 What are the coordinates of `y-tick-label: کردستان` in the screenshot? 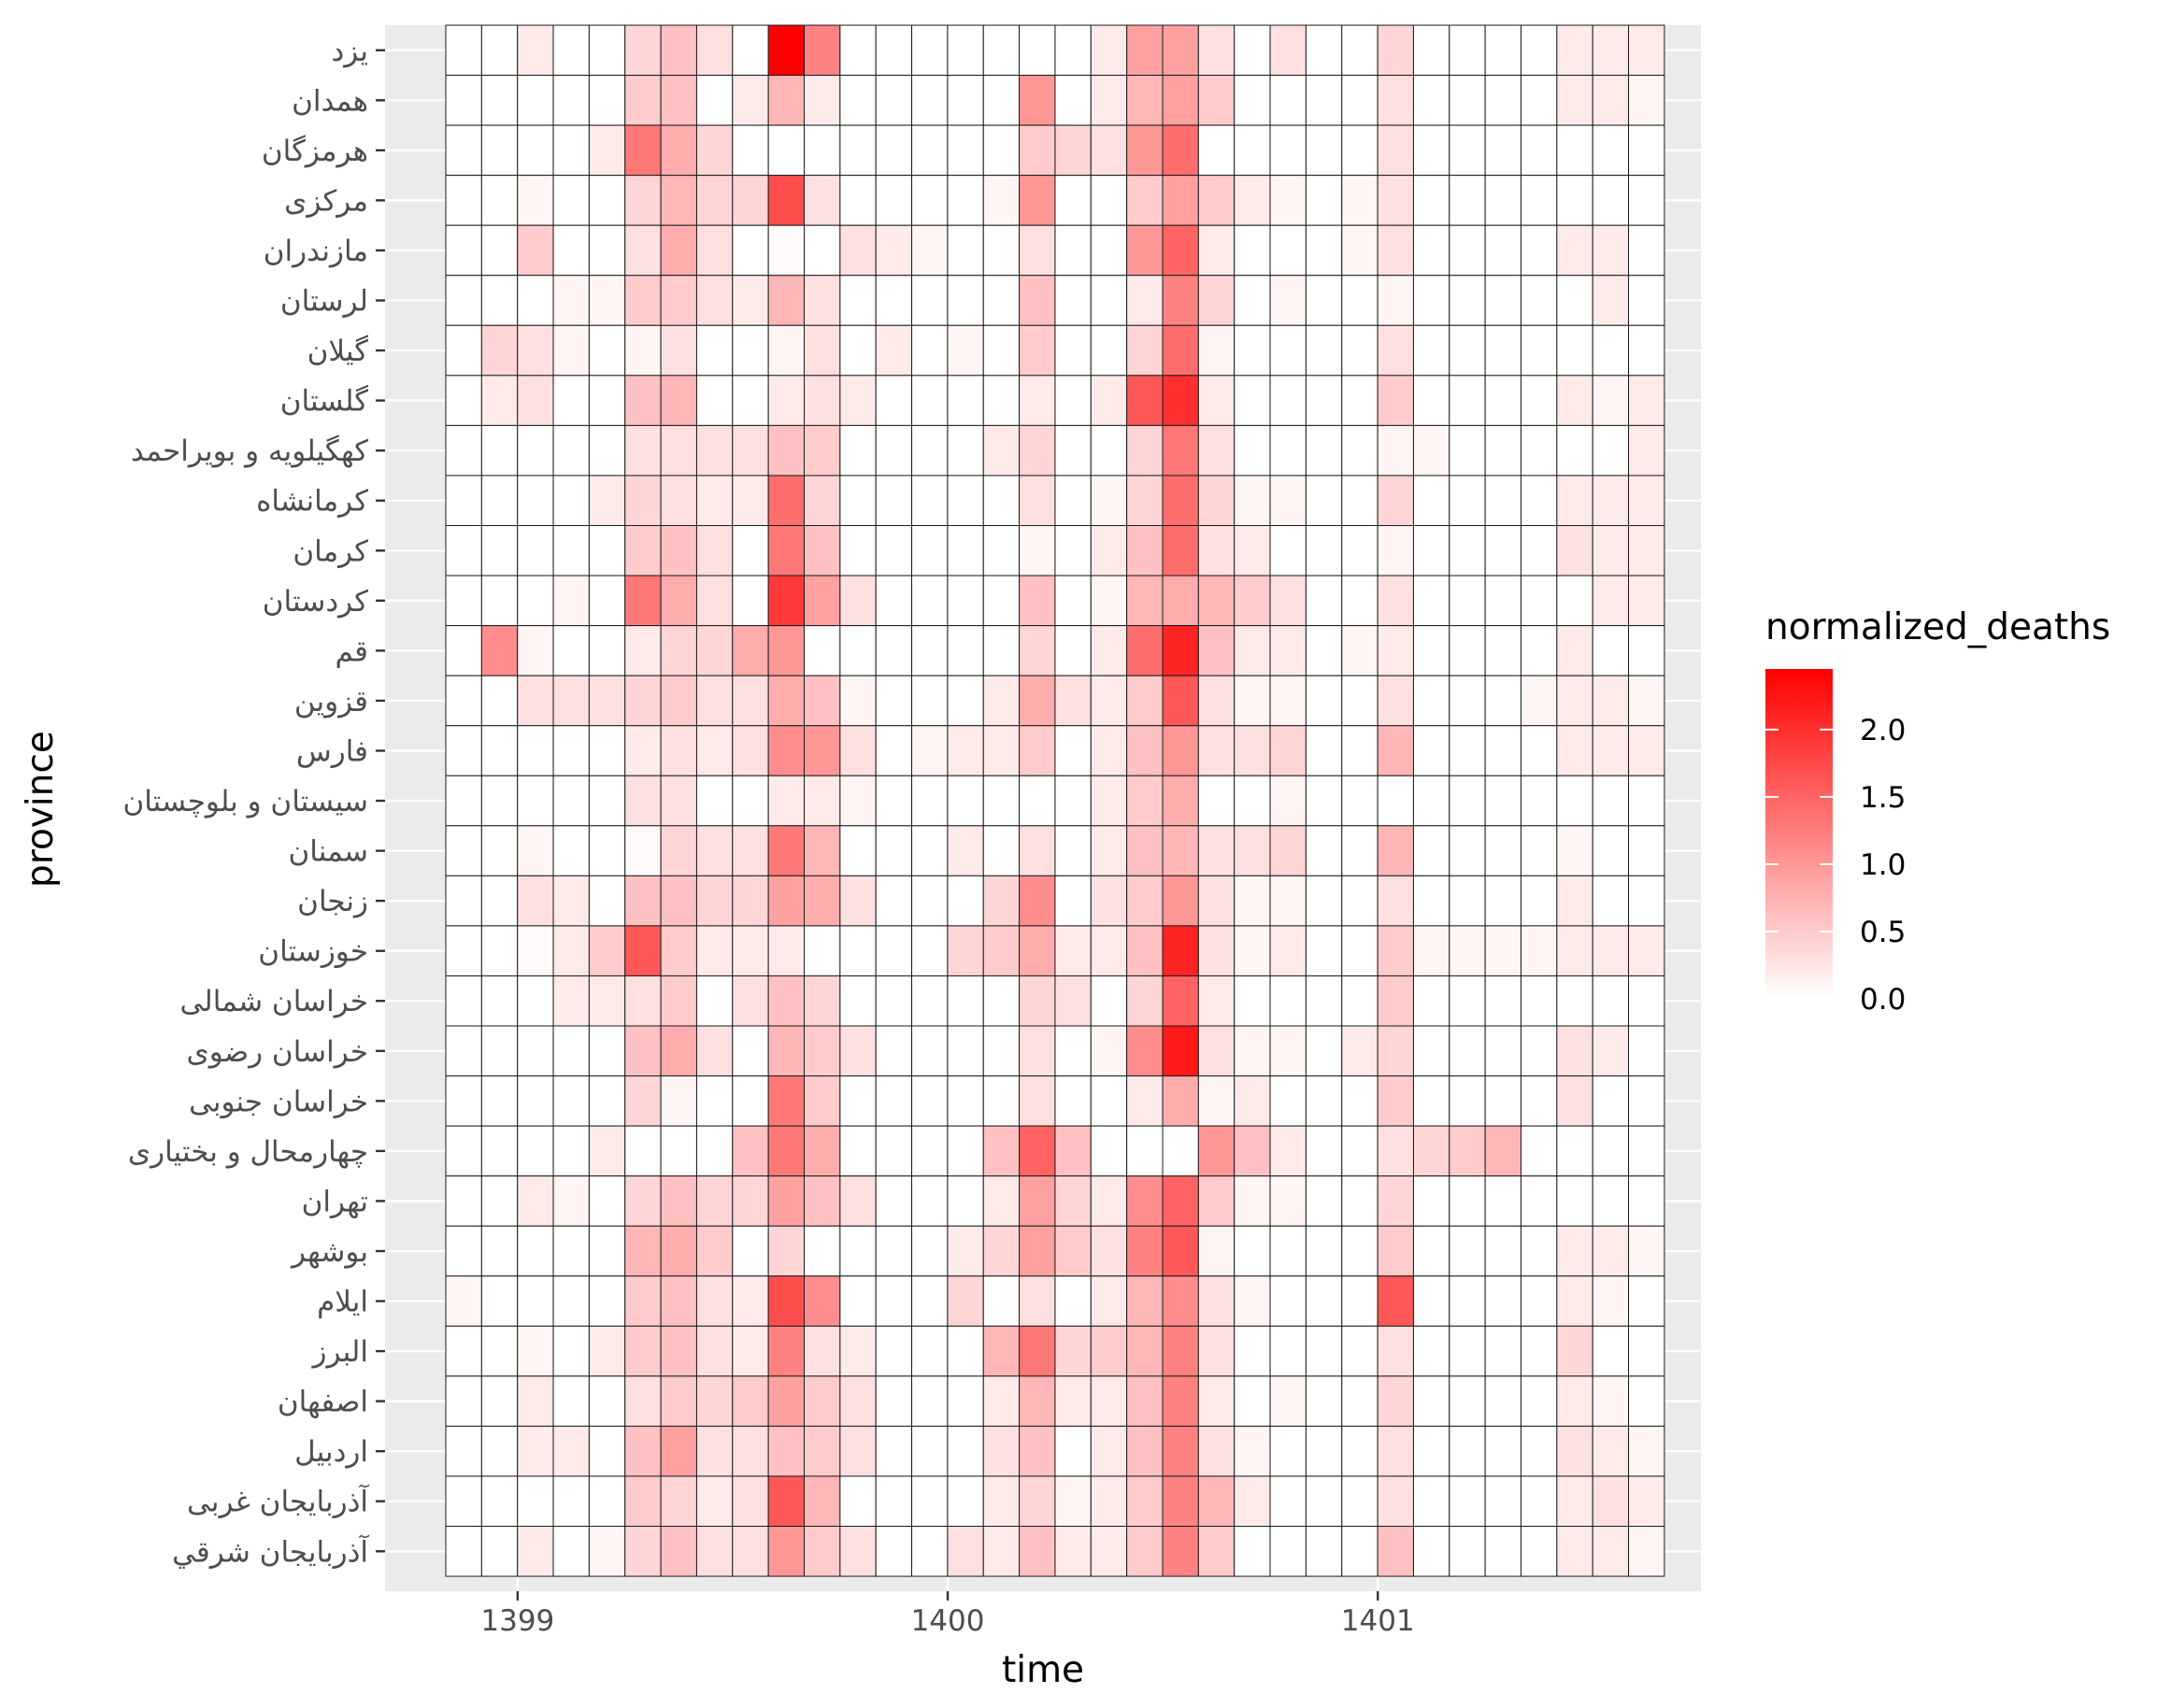 It's located at (315, 602).